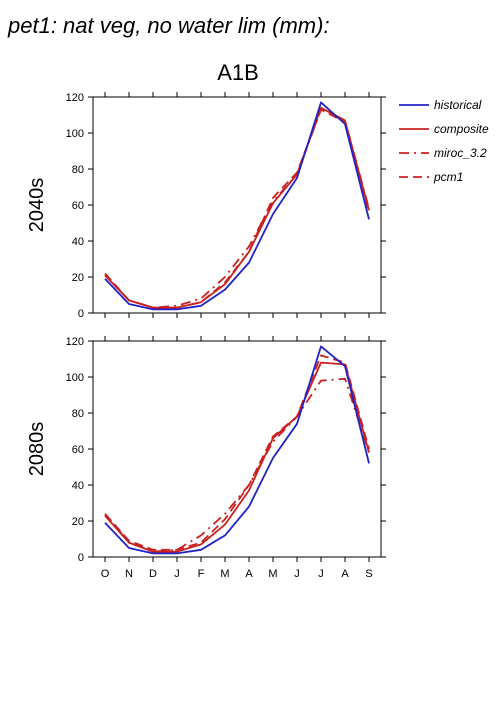 The width and height of the screenshot is (501, 709). What do you see at coordinates (129, 574) in the screenshot?
I see `x-tick-label: N` at bounding box center [129, 574].